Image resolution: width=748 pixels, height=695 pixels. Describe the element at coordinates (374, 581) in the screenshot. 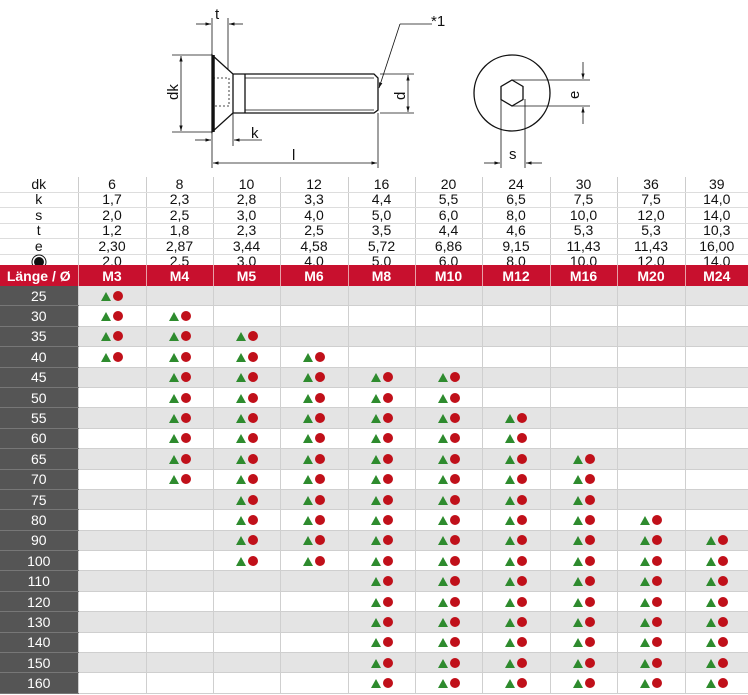

I see `table-row: 110` at that location.